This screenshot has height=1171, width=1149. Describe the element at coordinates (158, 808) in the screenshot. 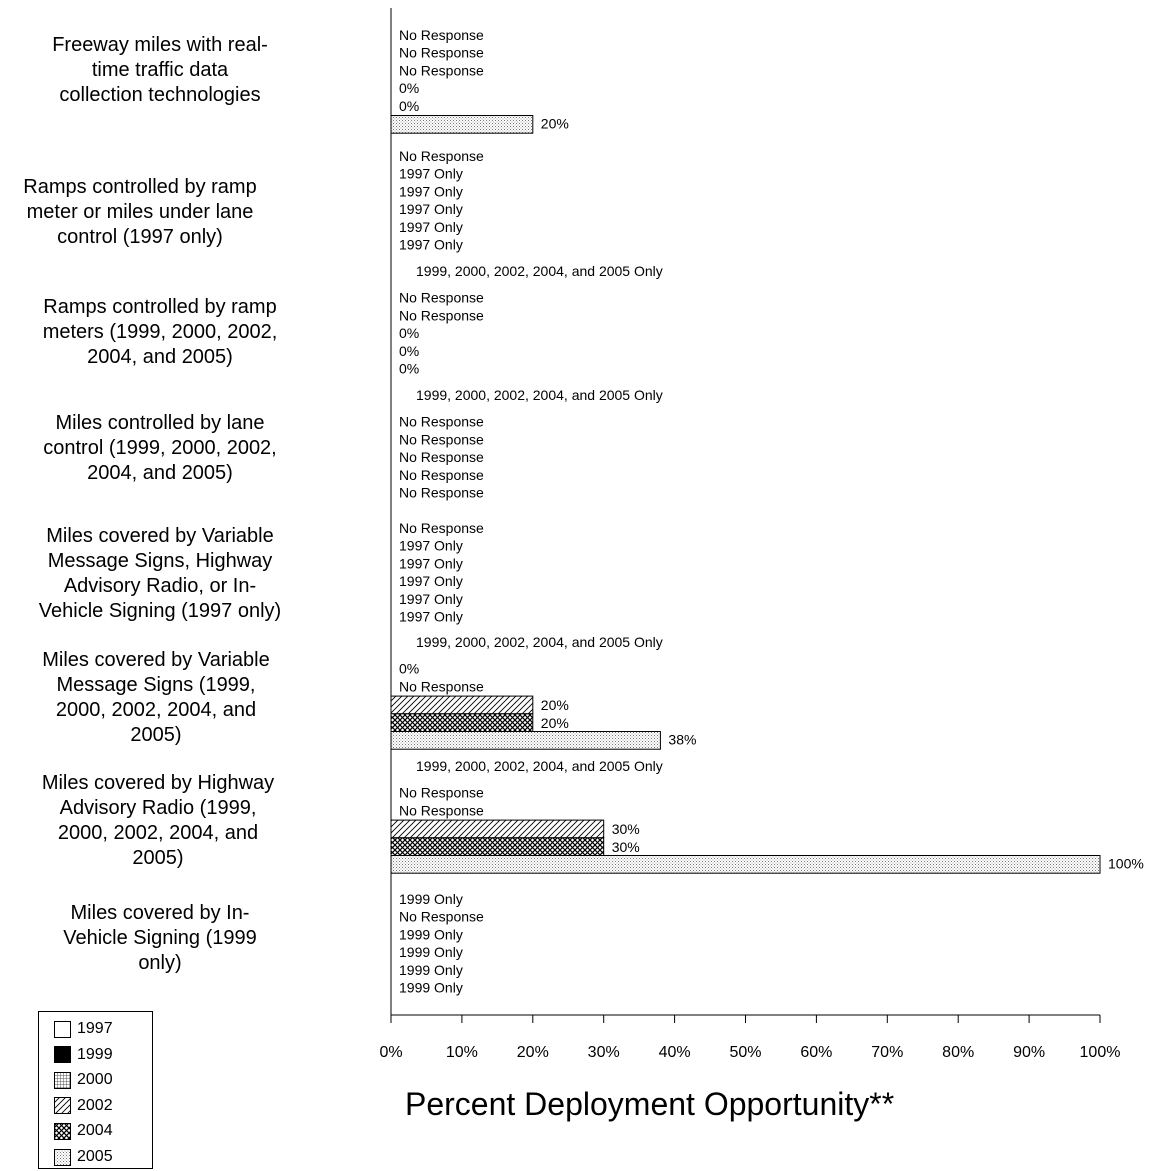

I see `category-label-line: Advisory Radio (1999,` at that location.